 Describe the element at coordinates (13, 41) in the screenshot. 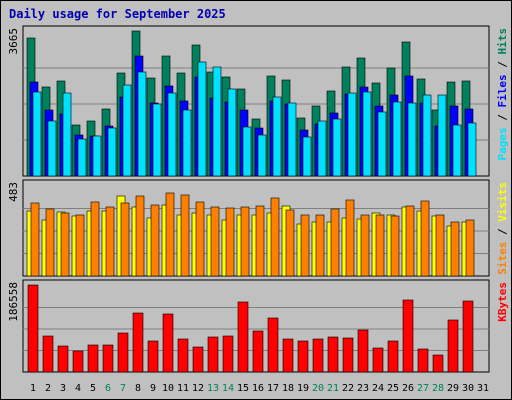

I see `ytick-label-hits_files_pages: 3665` at that location.